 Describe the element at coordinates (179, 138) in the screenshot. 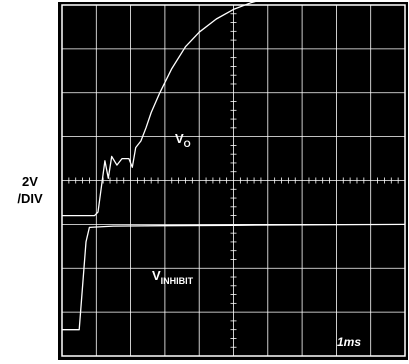

I see `vo-label-main: V` at that location.